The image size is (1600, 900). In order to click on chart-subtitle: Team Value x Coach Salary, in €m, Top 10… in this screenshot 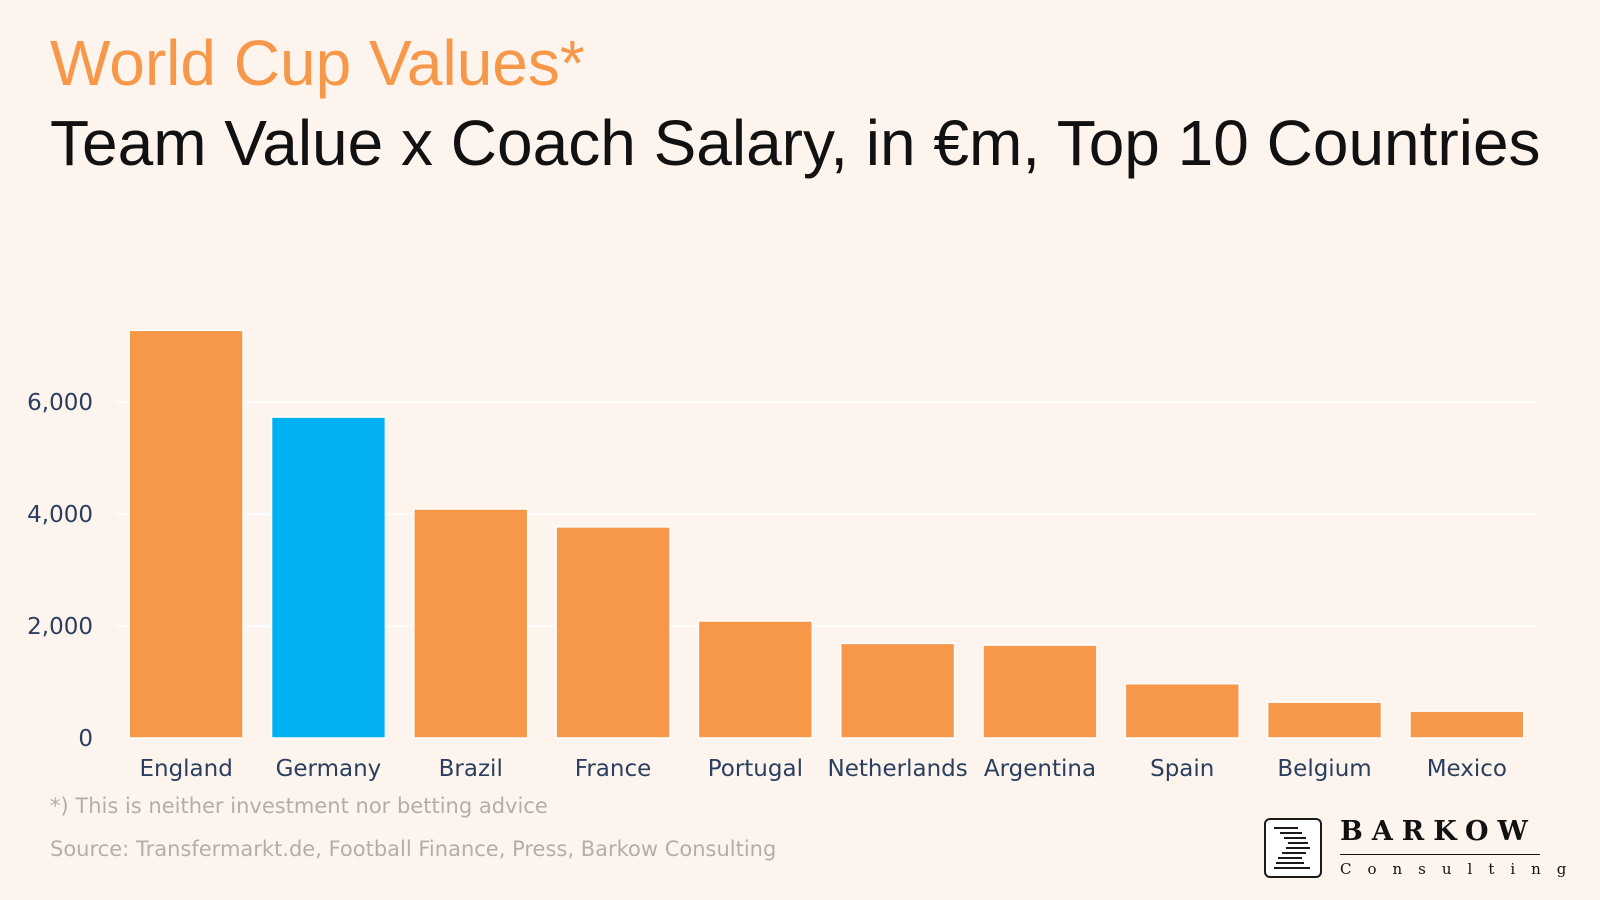, I will do `click(795, 143)`.